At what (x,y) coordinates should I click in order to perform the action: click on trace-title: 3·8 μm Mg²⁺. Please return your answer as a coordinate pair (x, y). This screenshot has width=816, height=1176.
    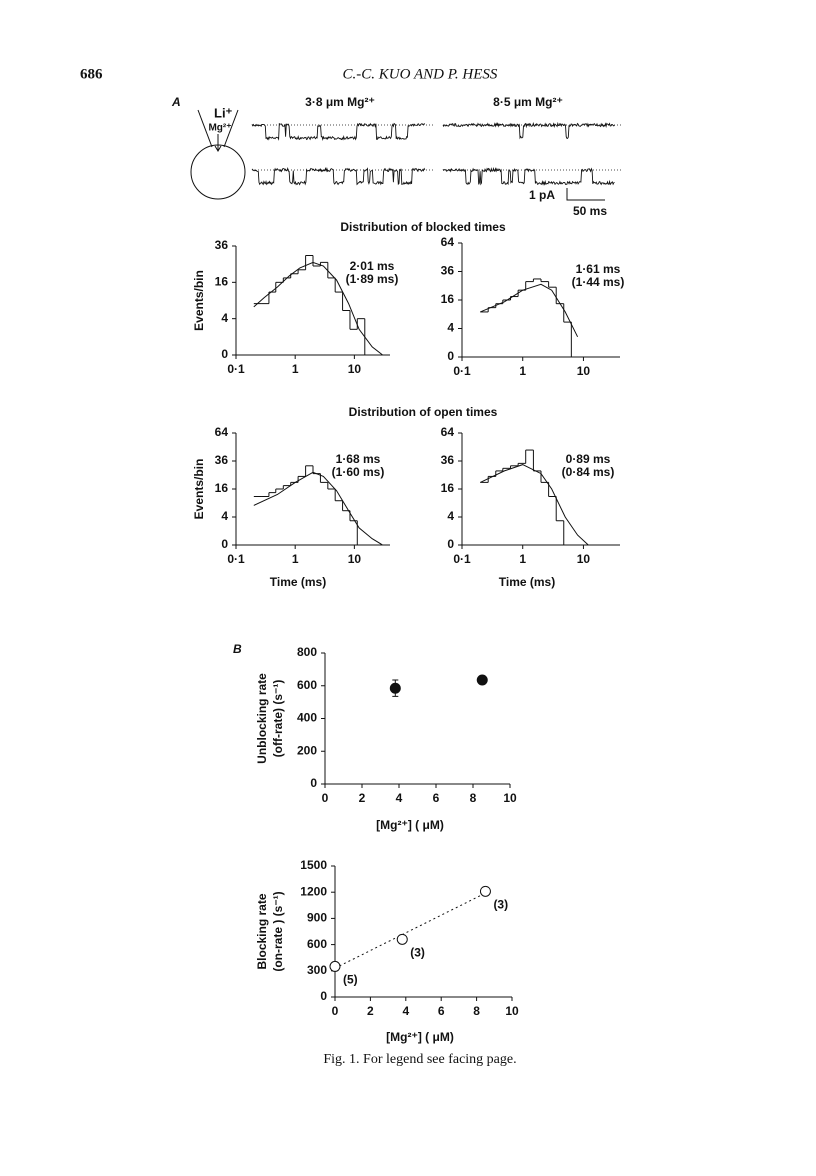
    Looking at the image, I should click on (340, 102).